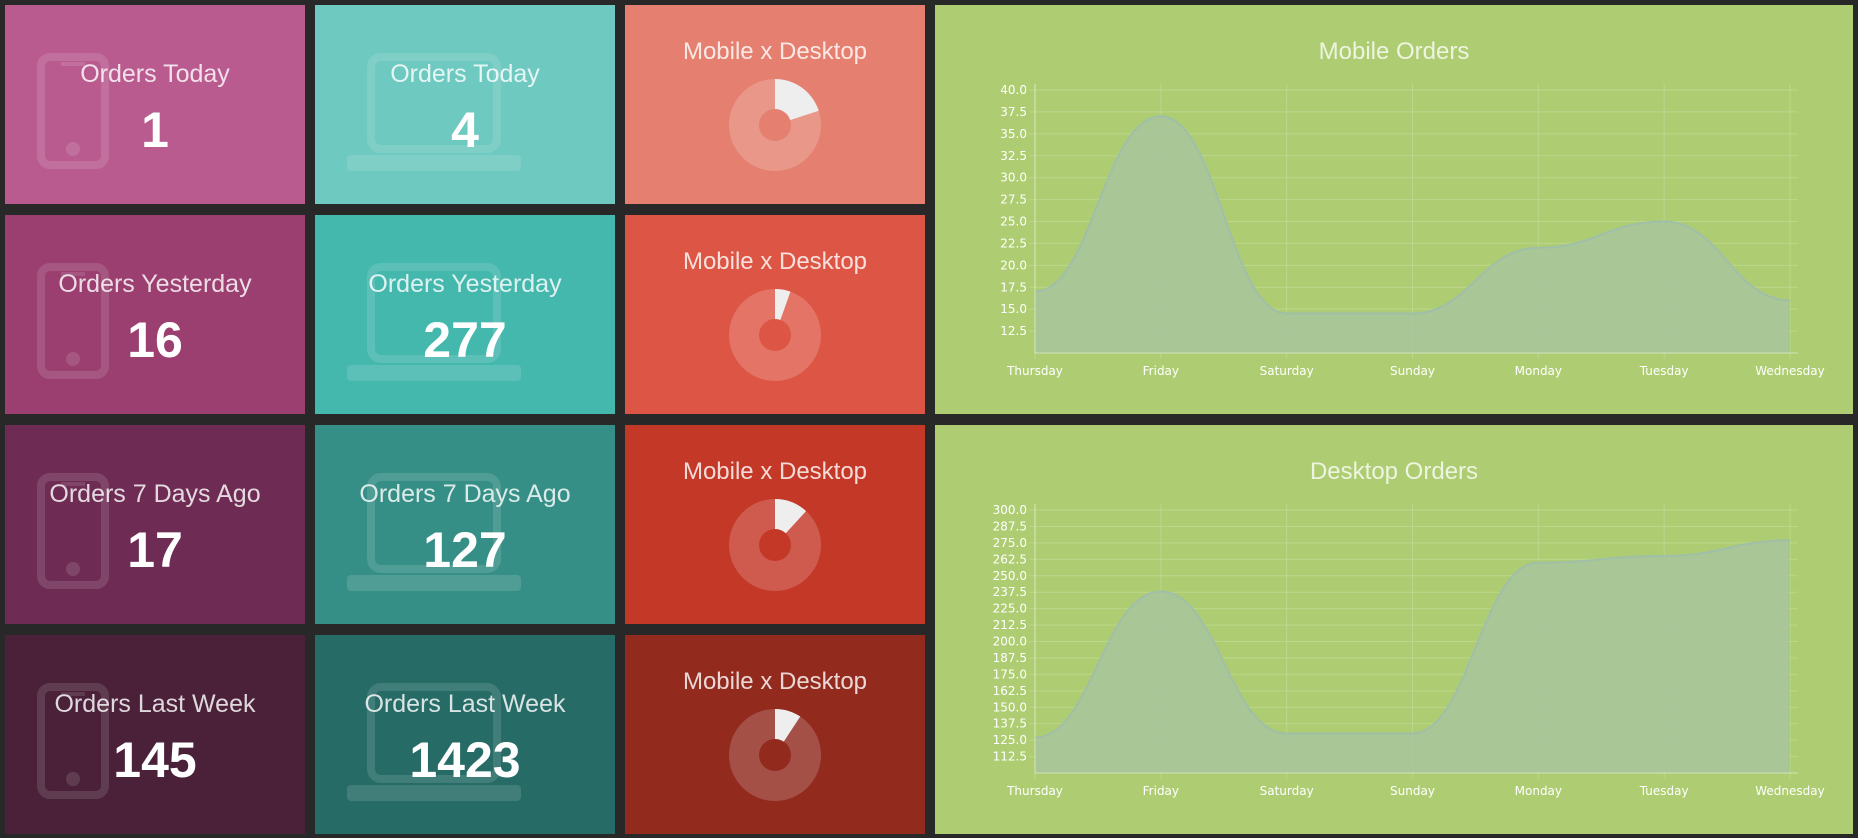 The image size is (1858, 838). Describe the element at coordinates (465, 130) in the screenshot. I see `desktop-orders-today-value: 4` at that location.